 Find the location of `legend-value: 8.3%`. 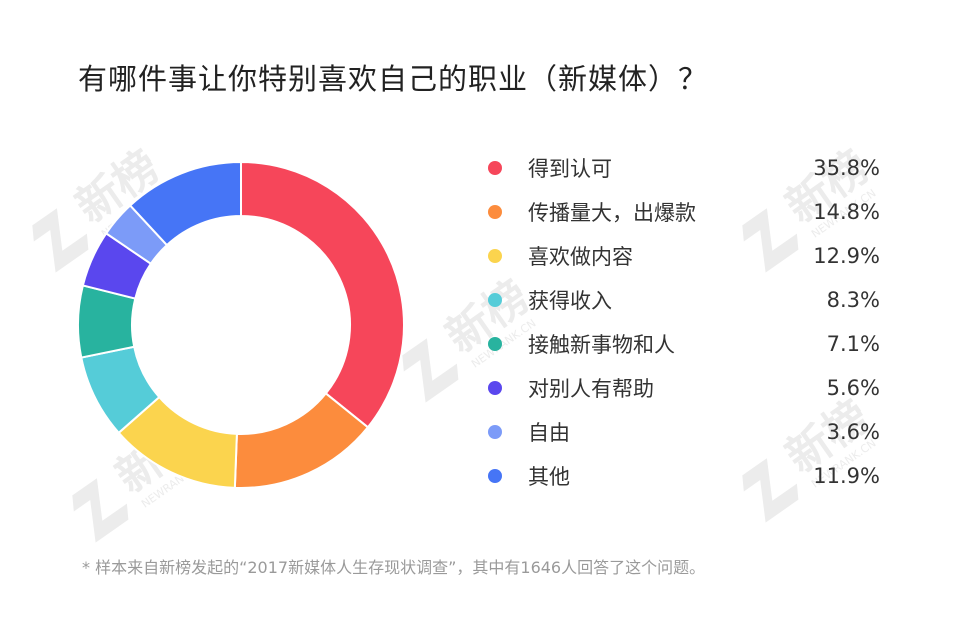

legend-value: 8.3% is located at coordinates (853, 300).